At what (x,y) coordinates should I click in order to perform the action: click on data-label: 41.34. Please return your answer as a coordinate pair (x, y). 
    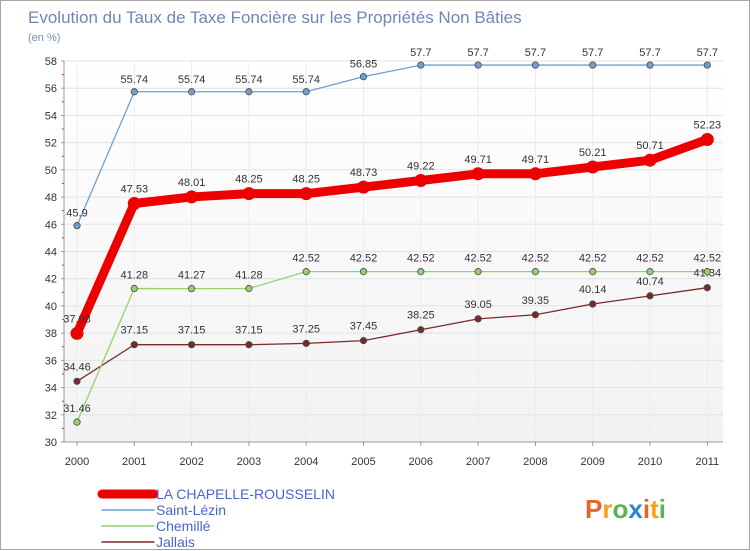
    Looking at the image, I should click on (708, 274).